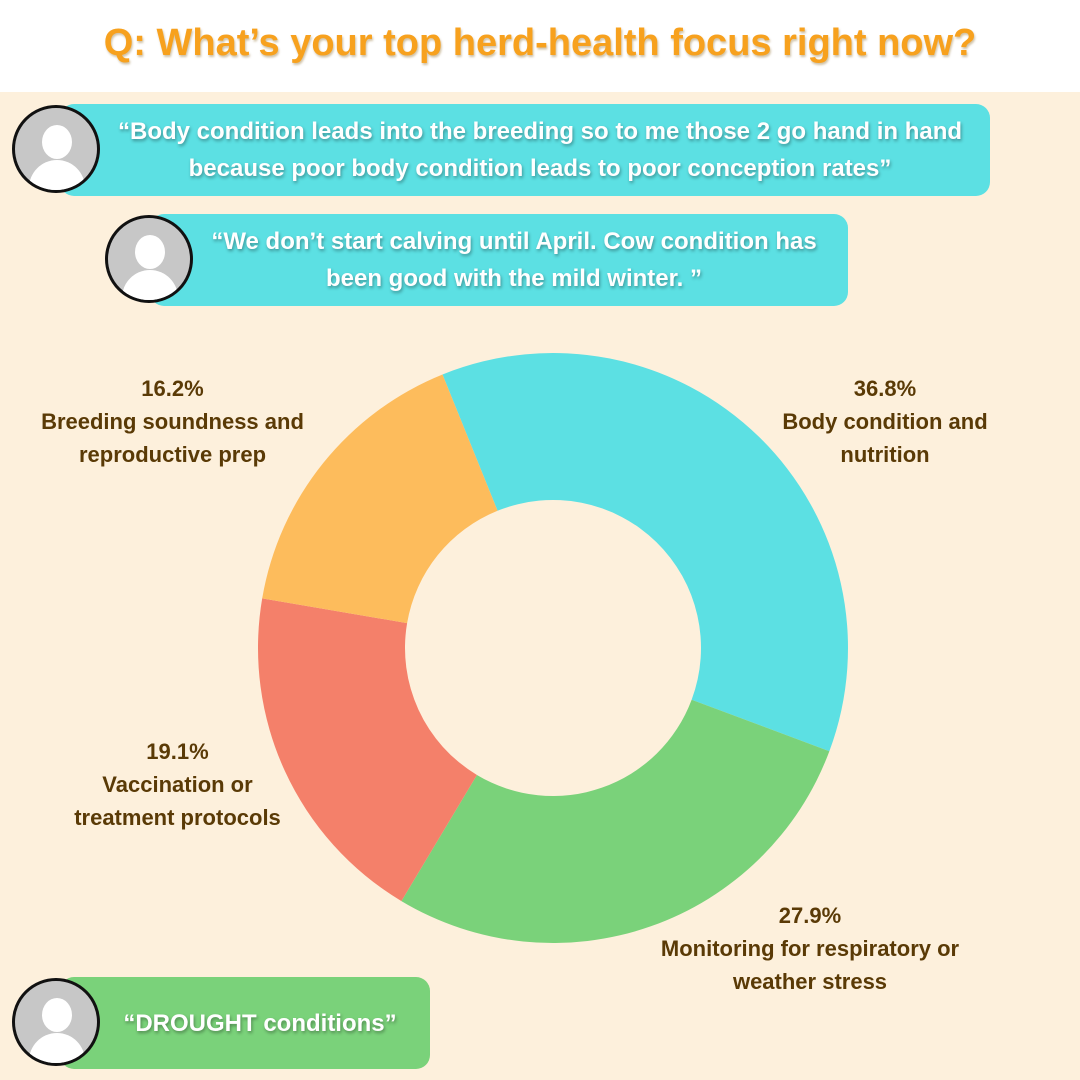 This screenshot has height=1080, width=1080. I want to click on category-label: Body condition and nutrition, so click(885, 438).